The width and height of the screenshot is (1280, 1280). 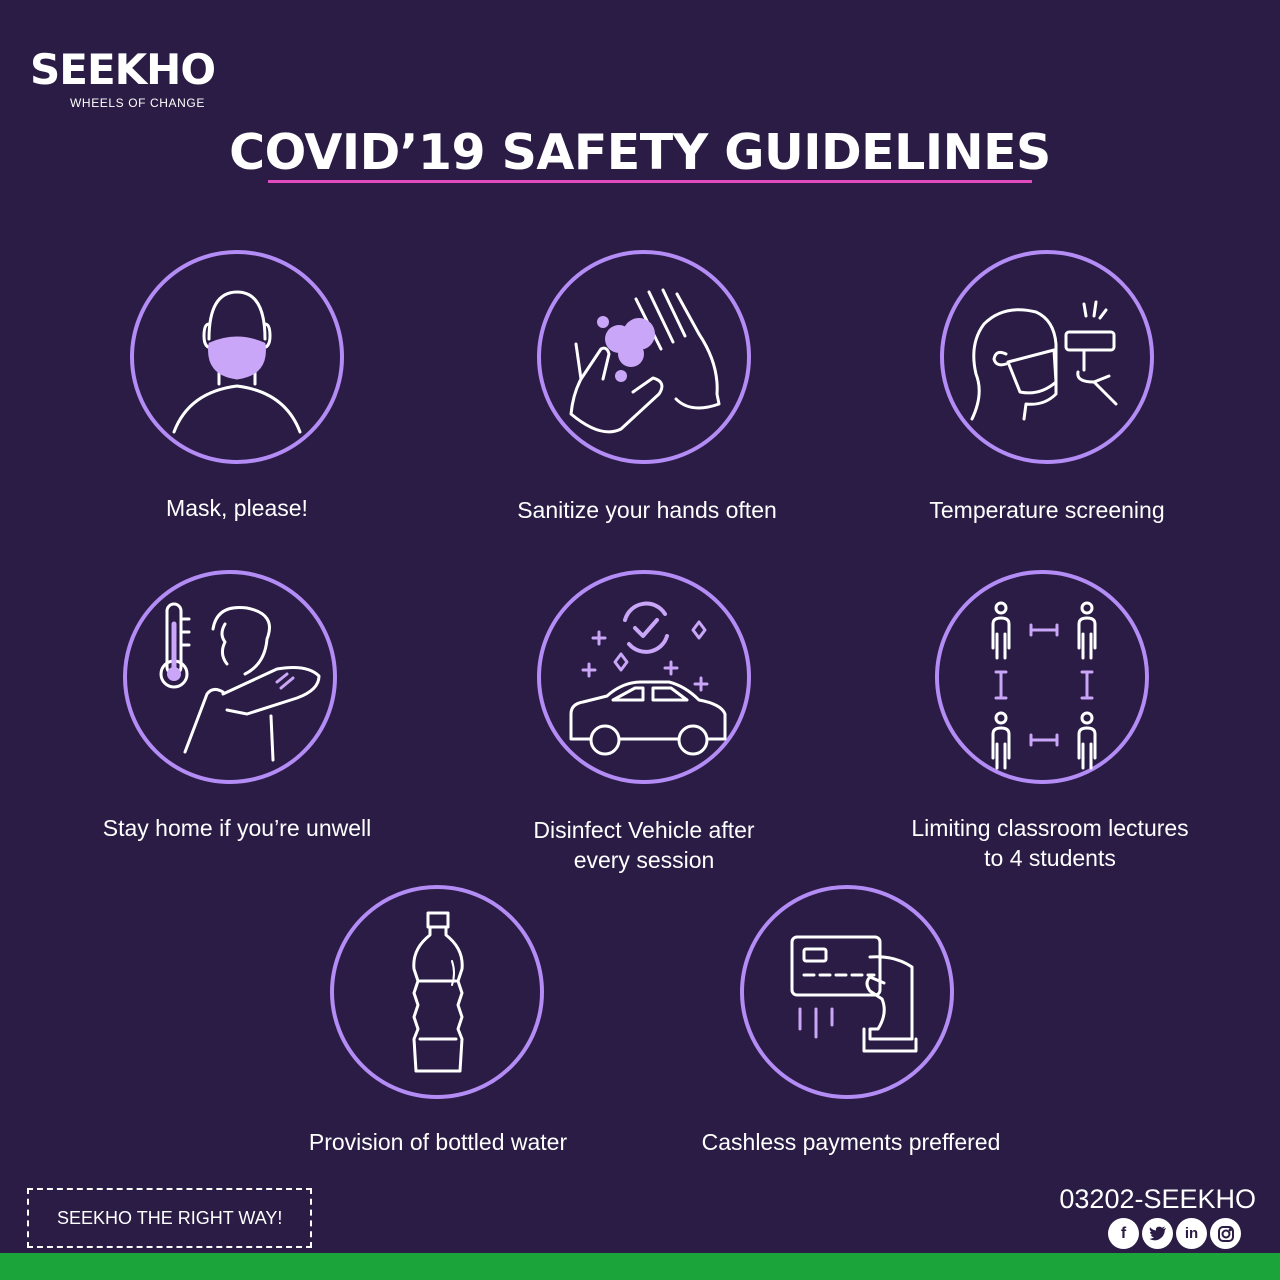 I want to click on guideline-caption: Stay home if you’re unwell, so click(x=237, y=828).